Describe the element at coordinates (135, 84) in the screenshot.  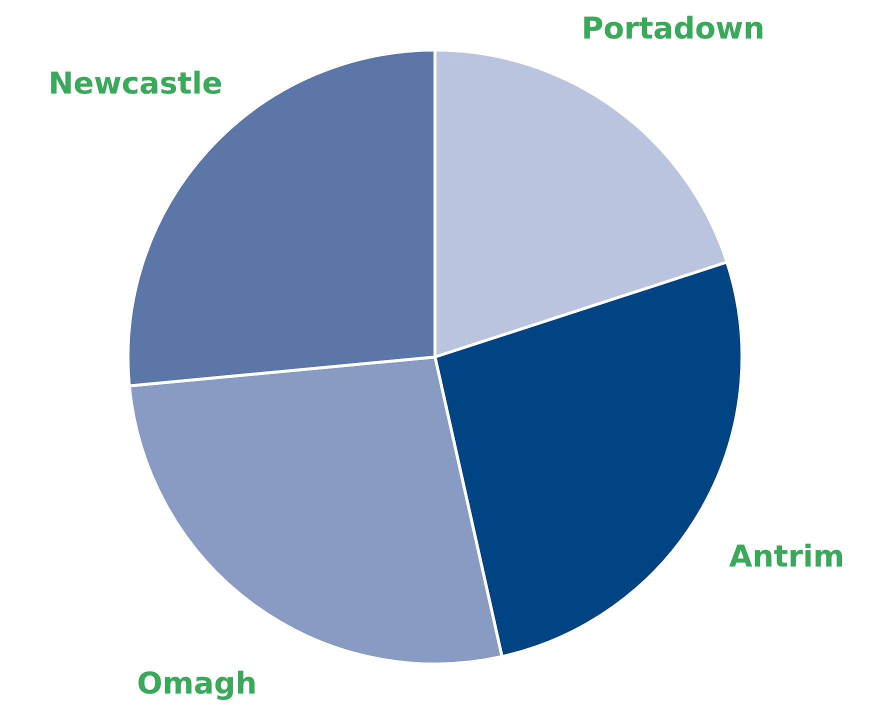
I see `slice-label: Newcastle` at that location.